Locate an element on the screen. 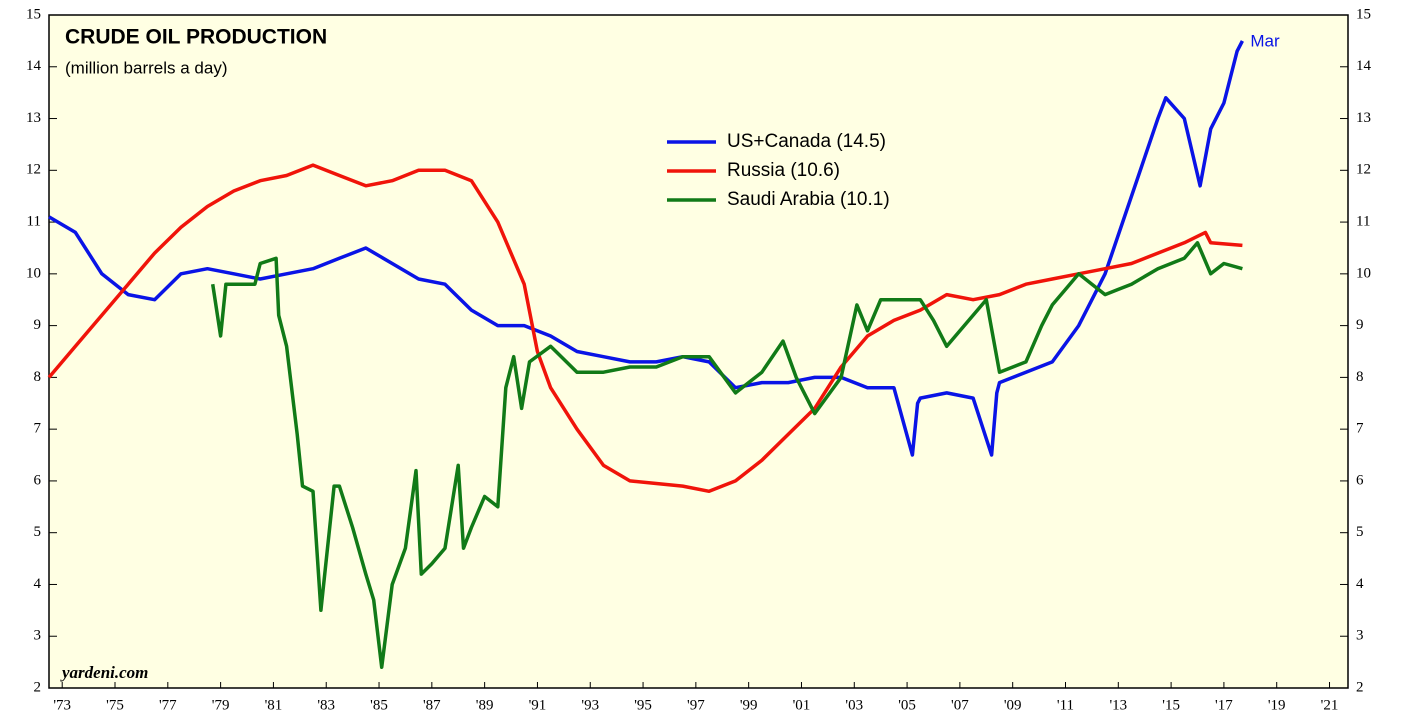 This screenshot has width=1405, height=719. y2-tick-label: 2 is located at coordinates (1360, 687).